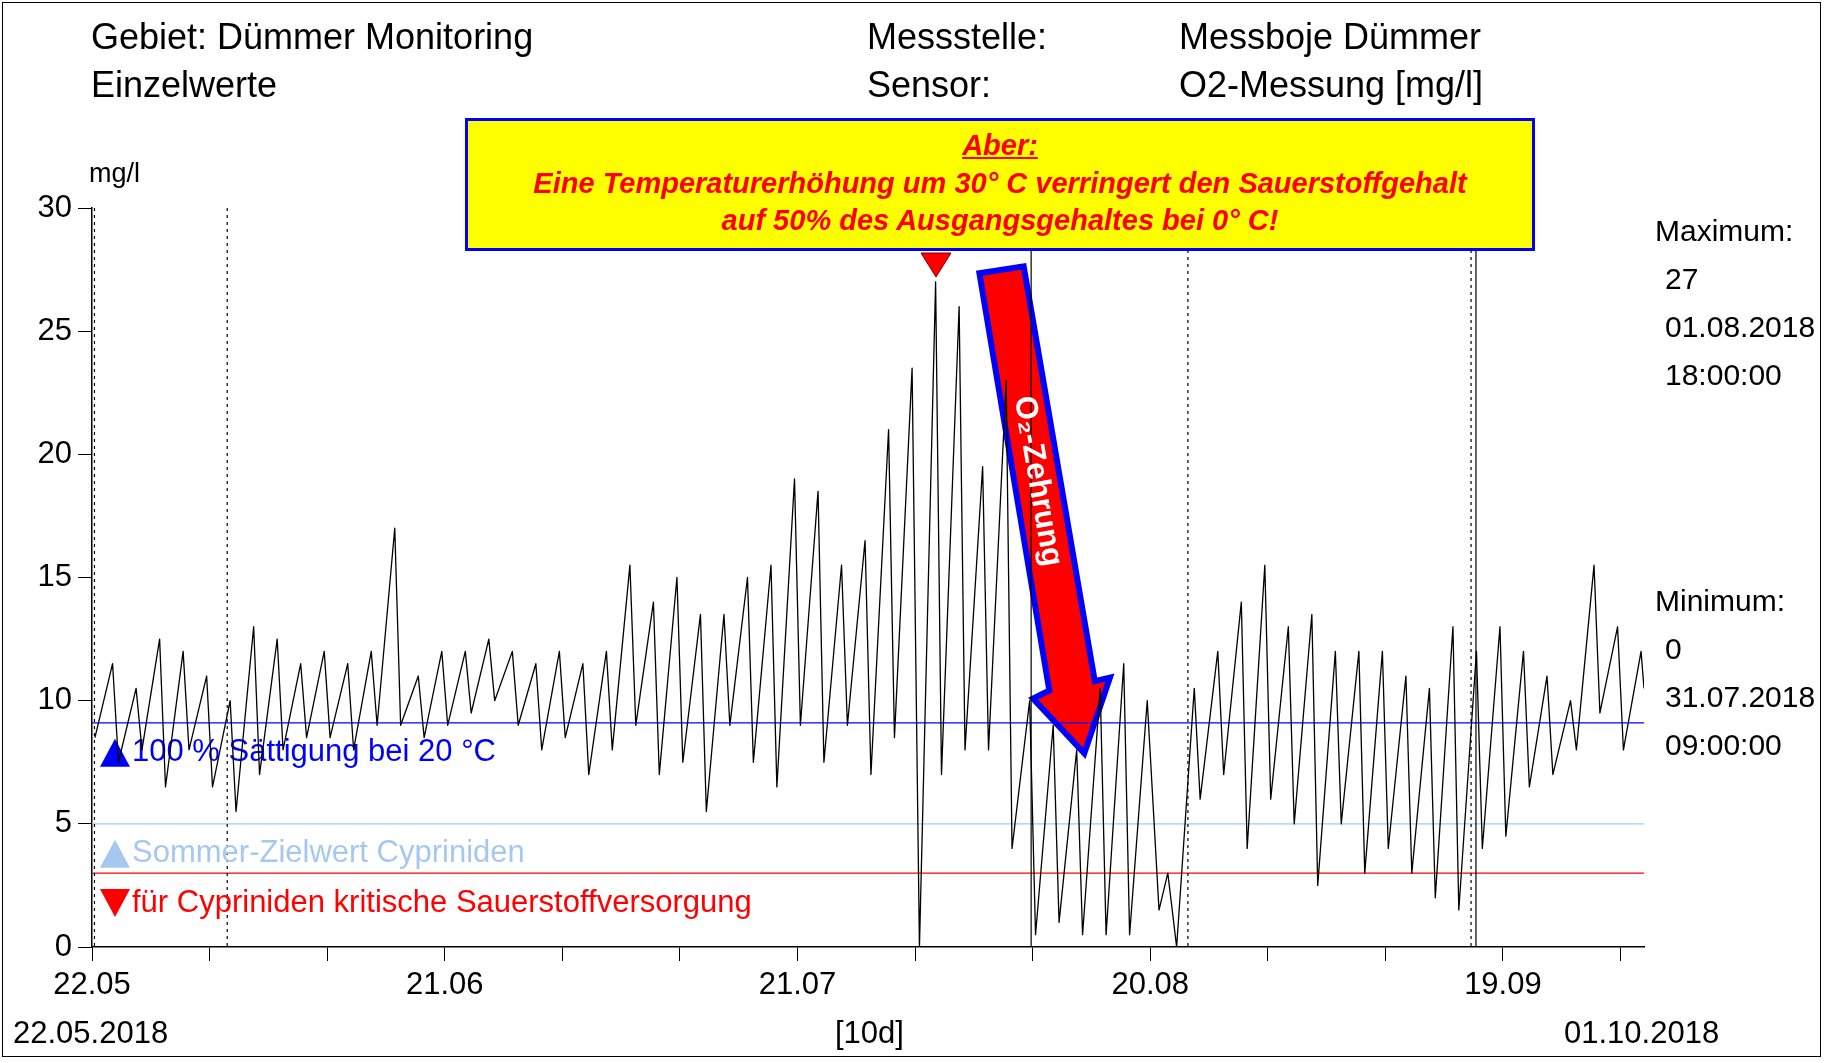 The height and width of the screenshot is (1063, 1827). I want to click on text: Messboje Dümmer, so click(1330, 36).